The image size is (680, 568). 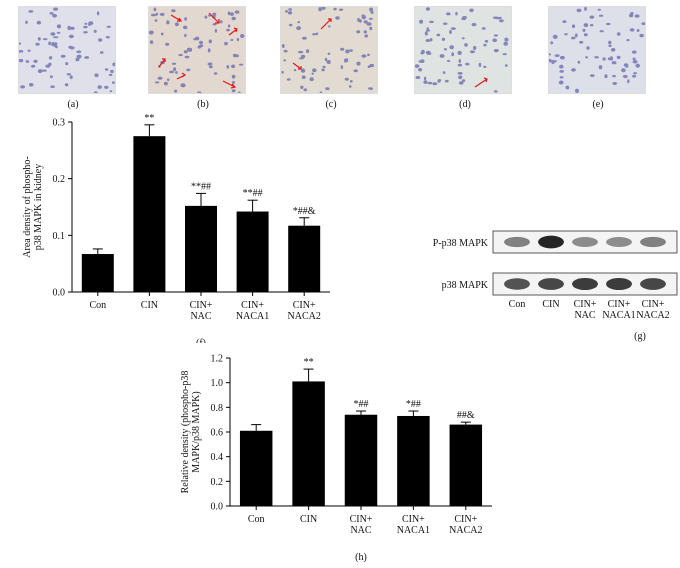 I want to click on micrograph-b-image, so click(x=197, y=50).